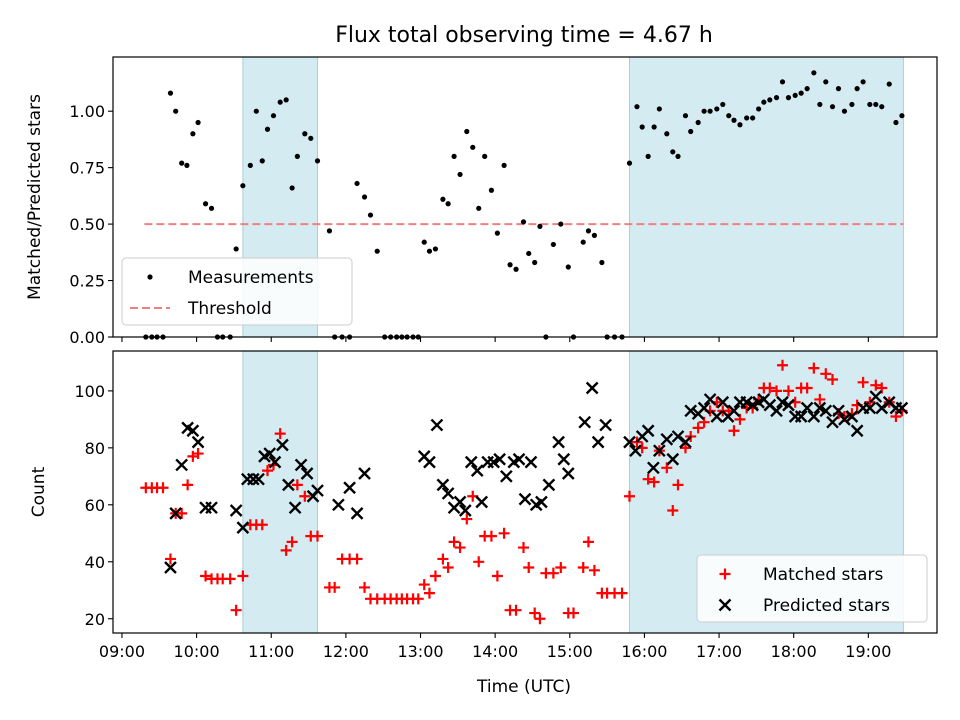 The image size is (960, 720). What do you see at coordinates (794, 651) in the screenshot?
I see `x-tick-label: 18:00` at bounding box center [794, 651].